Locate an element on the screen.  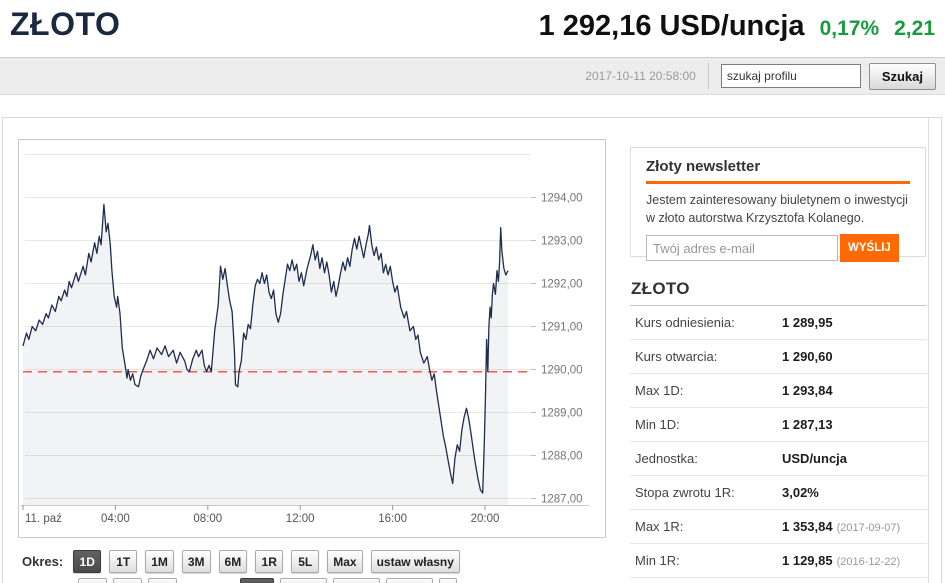
period-button-1d: 1D is located at coordinates (87, 561).